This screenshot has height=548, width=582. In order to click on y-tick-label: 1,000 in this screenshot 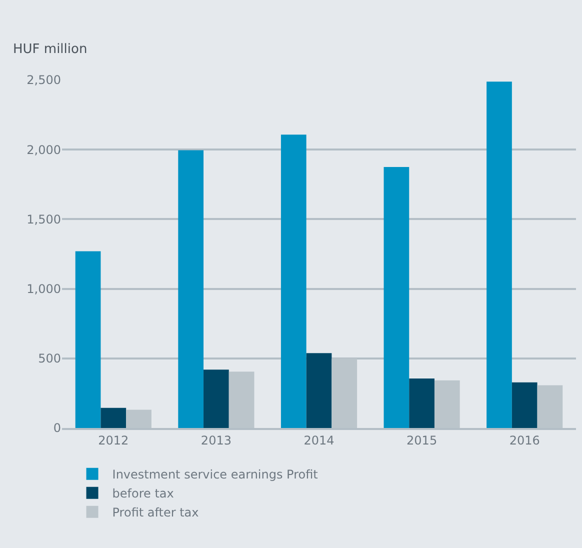, I will do `click(43, 289)`.